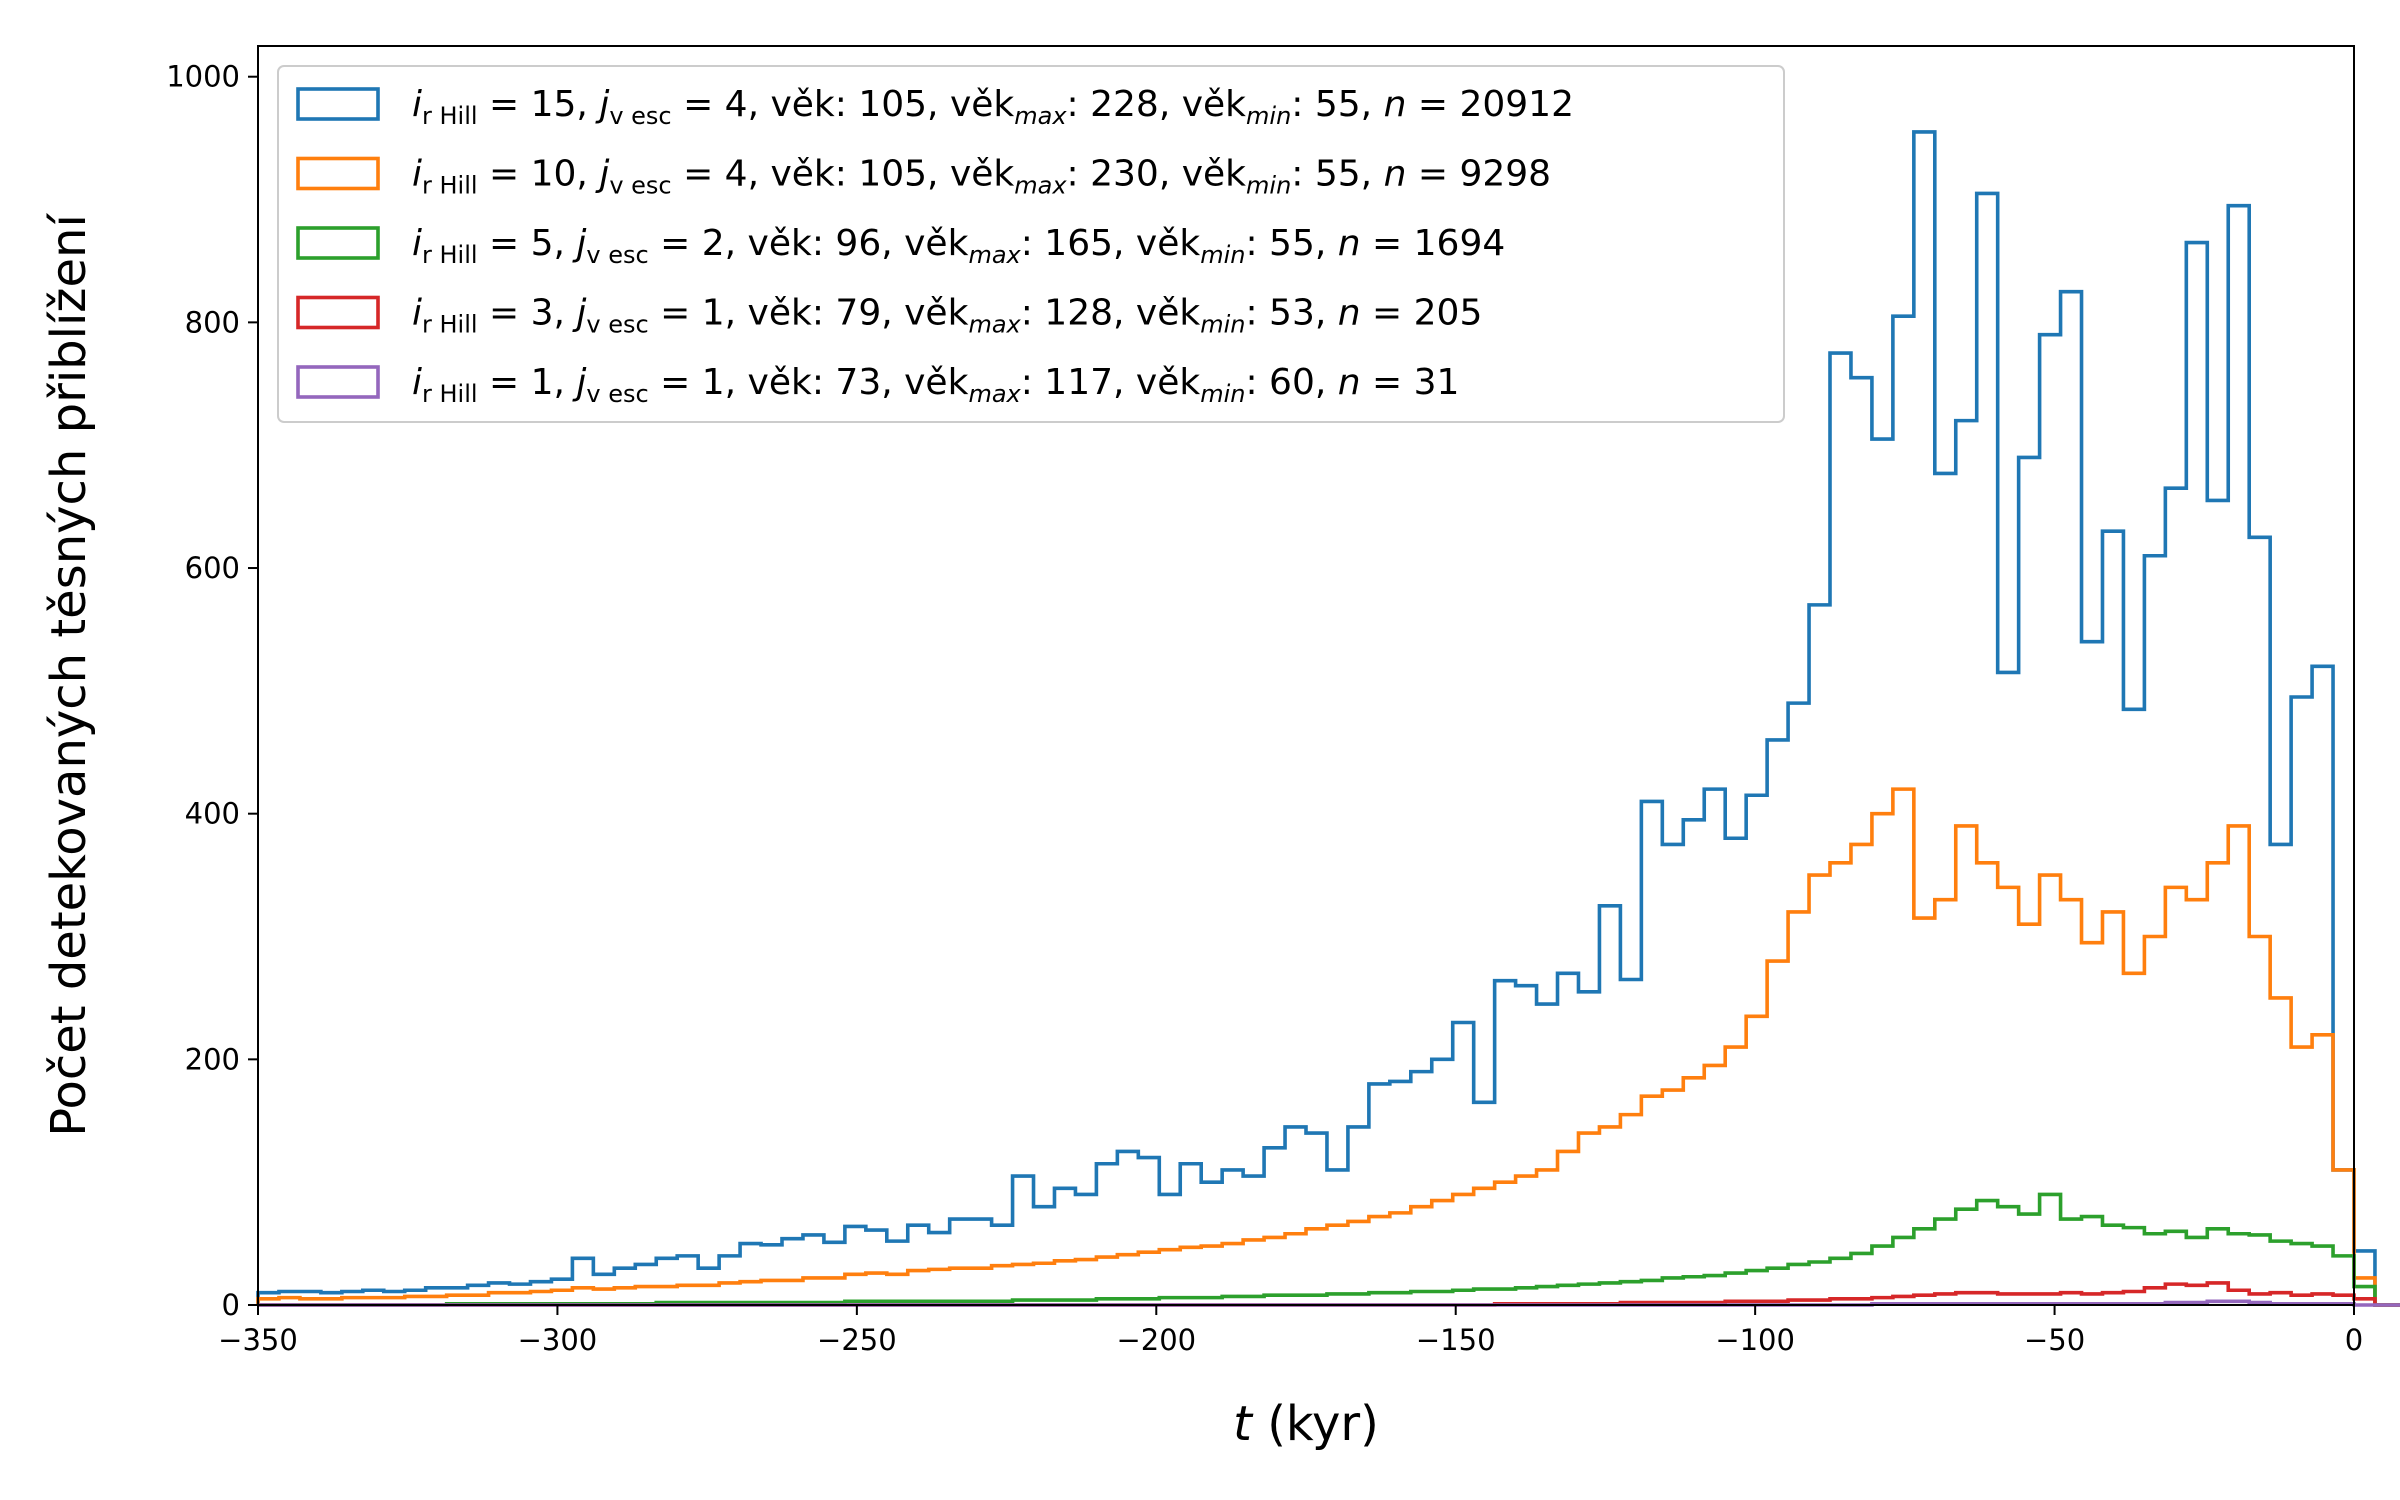  I want to click on y-tick-label: 200, so click(212, 1059).